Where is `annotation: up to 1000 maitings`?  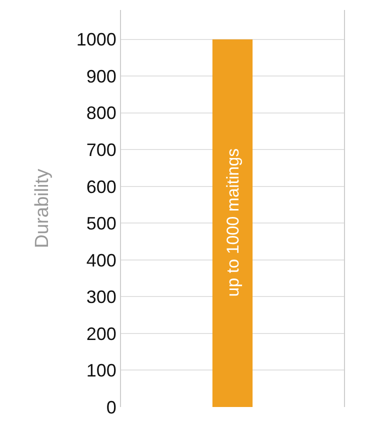 annotation: up to 1000 maitings is located at coordinates (232, 222).